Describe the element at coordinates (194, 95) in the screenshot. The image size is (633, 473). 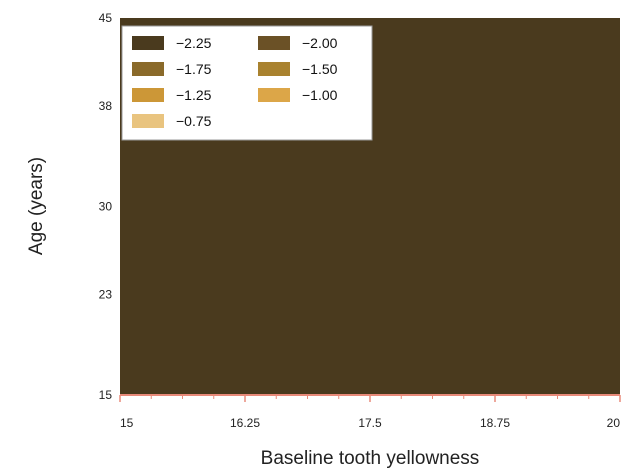
I see `legend-label: −1.25` at that location.